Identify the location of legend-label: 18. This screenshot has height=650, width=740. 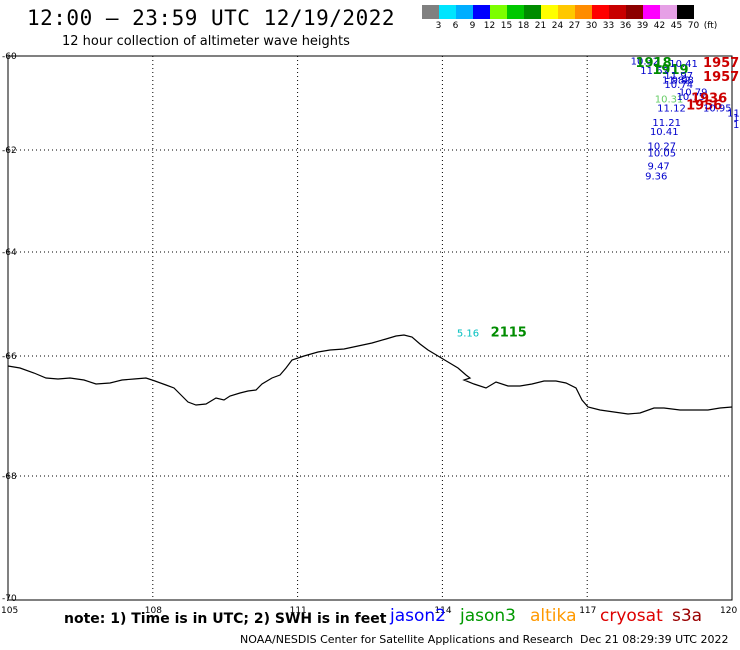
(523, 26).